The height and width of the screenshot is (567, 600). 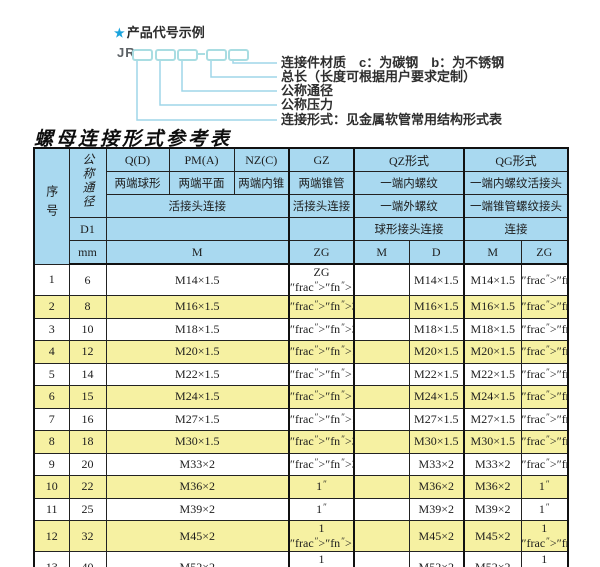 What do you see at coordinates (307, 104) in the screenshot?
I see `label-nominal-pressure: 公称压力` at bounding box center [307, 104].